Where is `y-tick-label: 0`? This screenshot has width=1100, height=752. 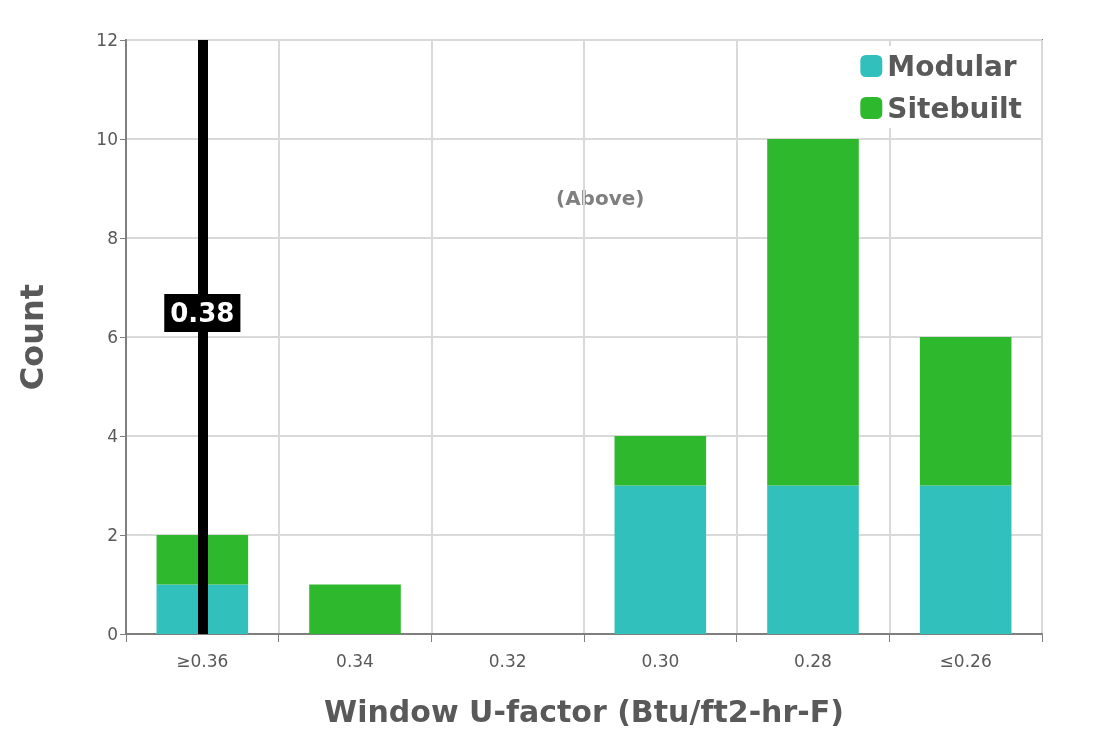
y-tick-label: 0 is located at coordinates (112, 634).